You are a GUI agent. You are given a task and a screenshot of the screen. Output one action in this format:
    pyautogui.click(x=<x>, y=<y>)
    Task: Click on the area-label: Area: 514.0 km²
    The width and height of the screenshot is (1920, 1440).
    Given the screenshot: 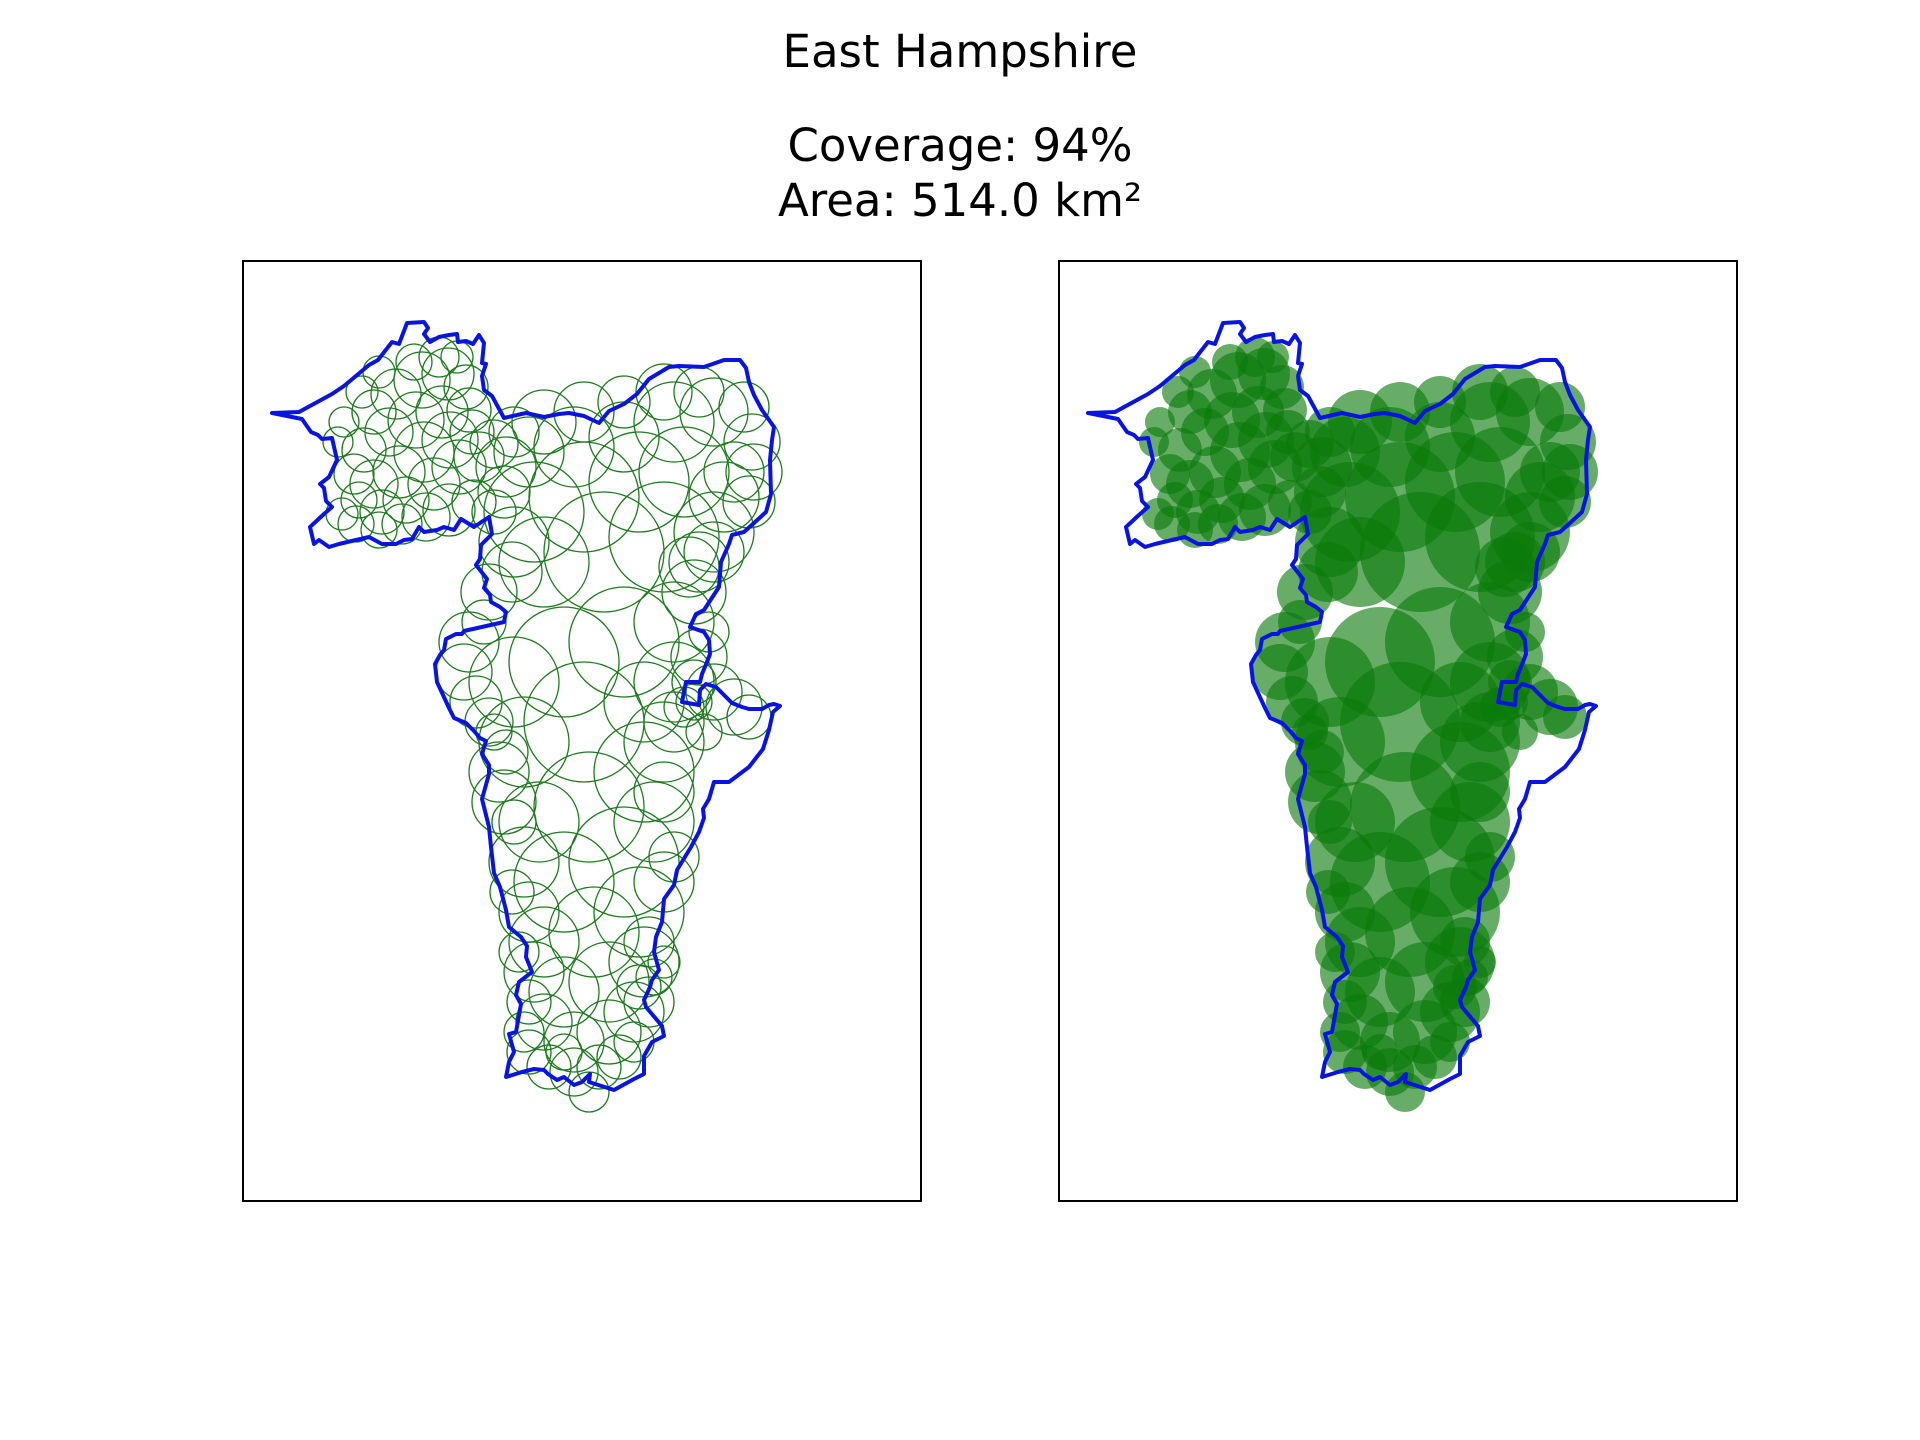 What is the action you would take?
    pyautogui.click(x=960, y=200)
    